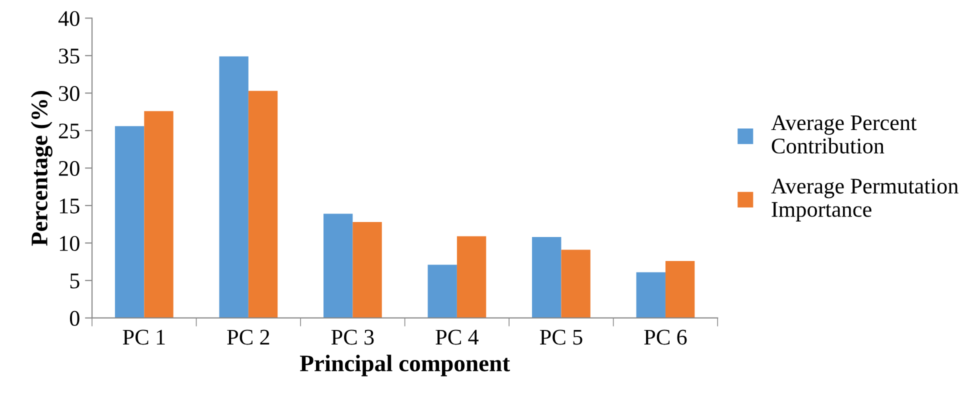 The width and height of the screenshot is (979, 403). I want to click on x-axis-title: Principal component, so click(405, 365).